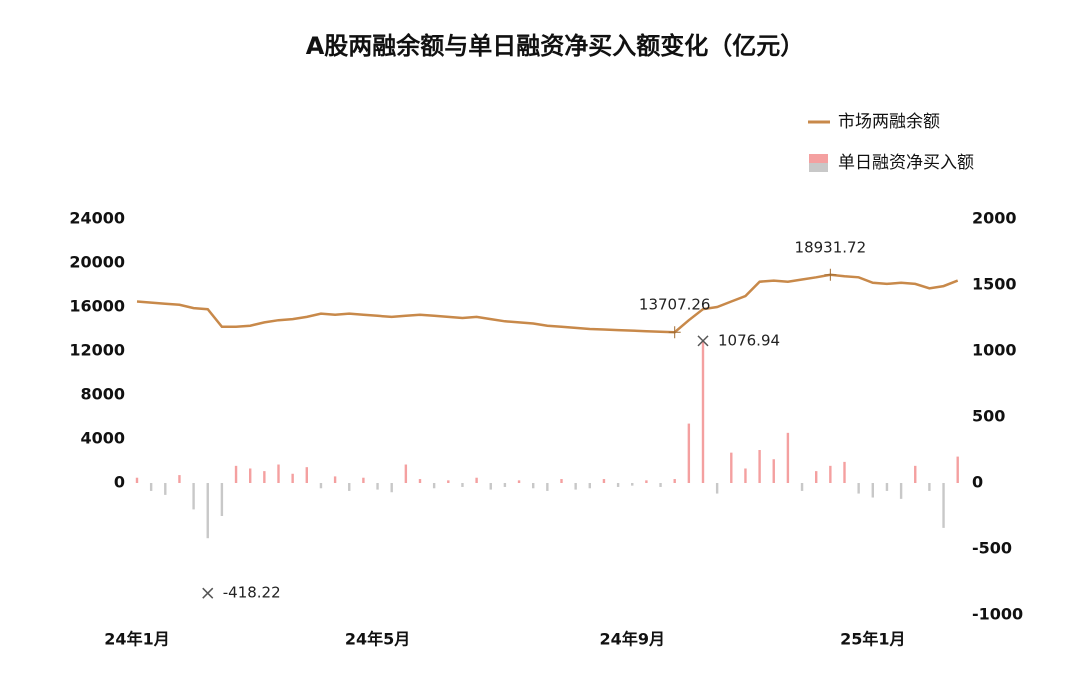 The height and width of the screenshot is (677, 1080). I want to click on chart-title: A股两融余额与单日融资净买入额变化（亿元）, so click(555, 46).